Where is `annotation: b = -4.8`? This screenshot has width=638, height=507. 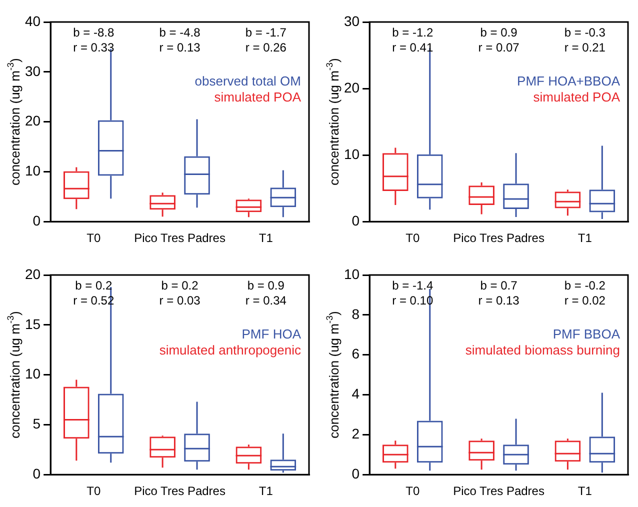
annotation: b = -4.8 is located at coordinates (180, 32).